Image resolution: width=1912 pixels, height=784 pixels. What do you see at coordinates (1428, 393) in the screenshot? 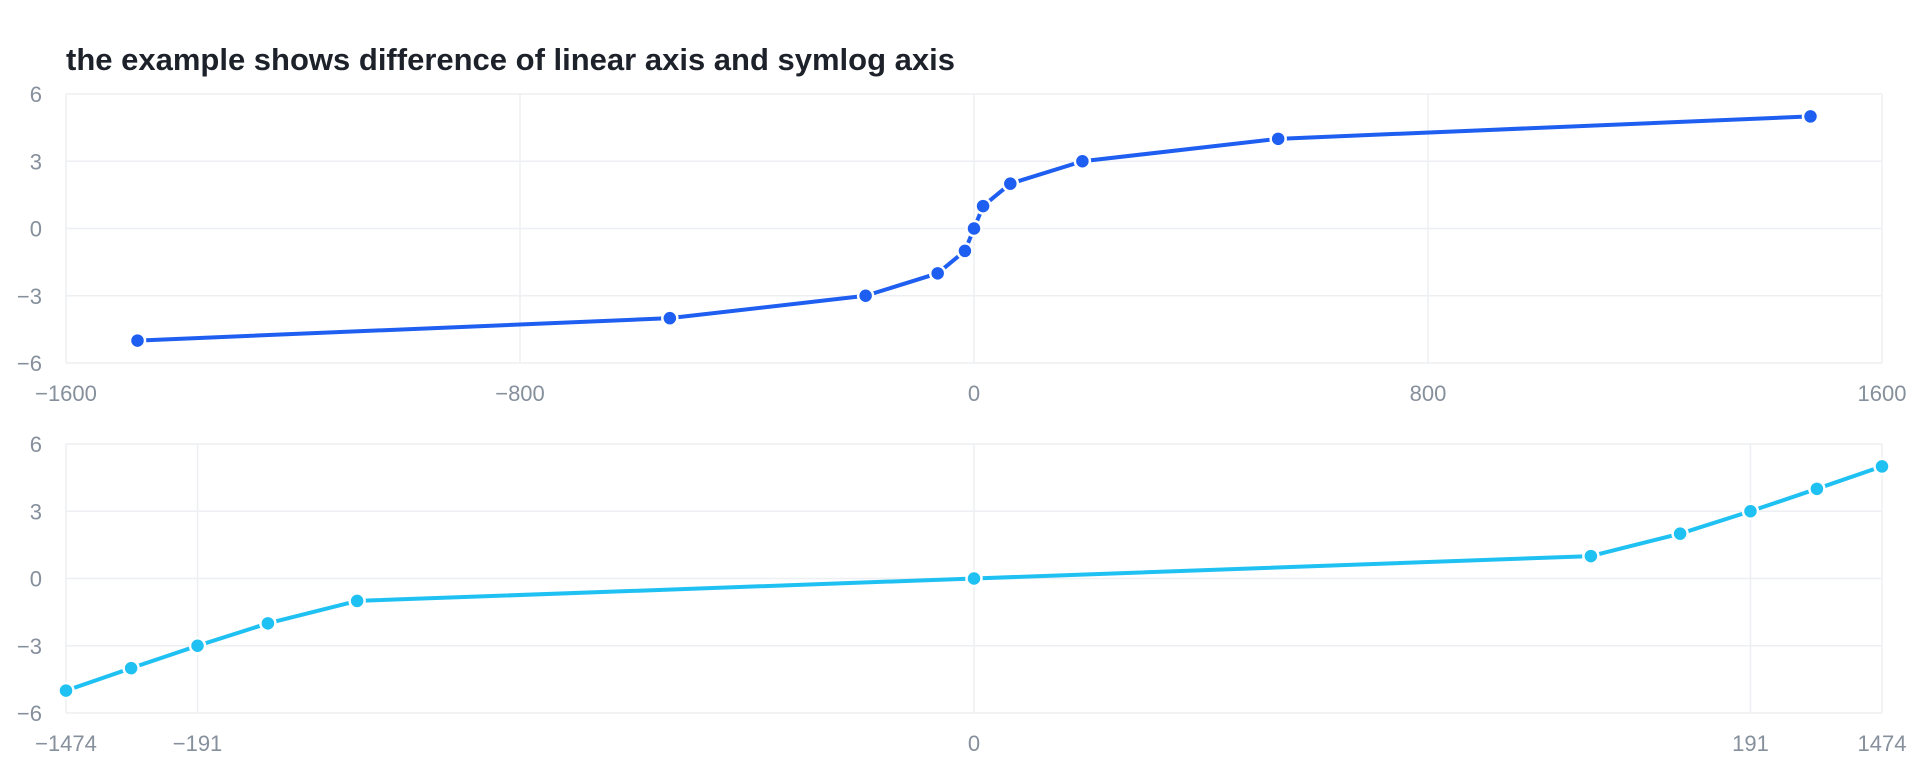
I see `x-tick-label: 800` at bounding box center [1428, 393].